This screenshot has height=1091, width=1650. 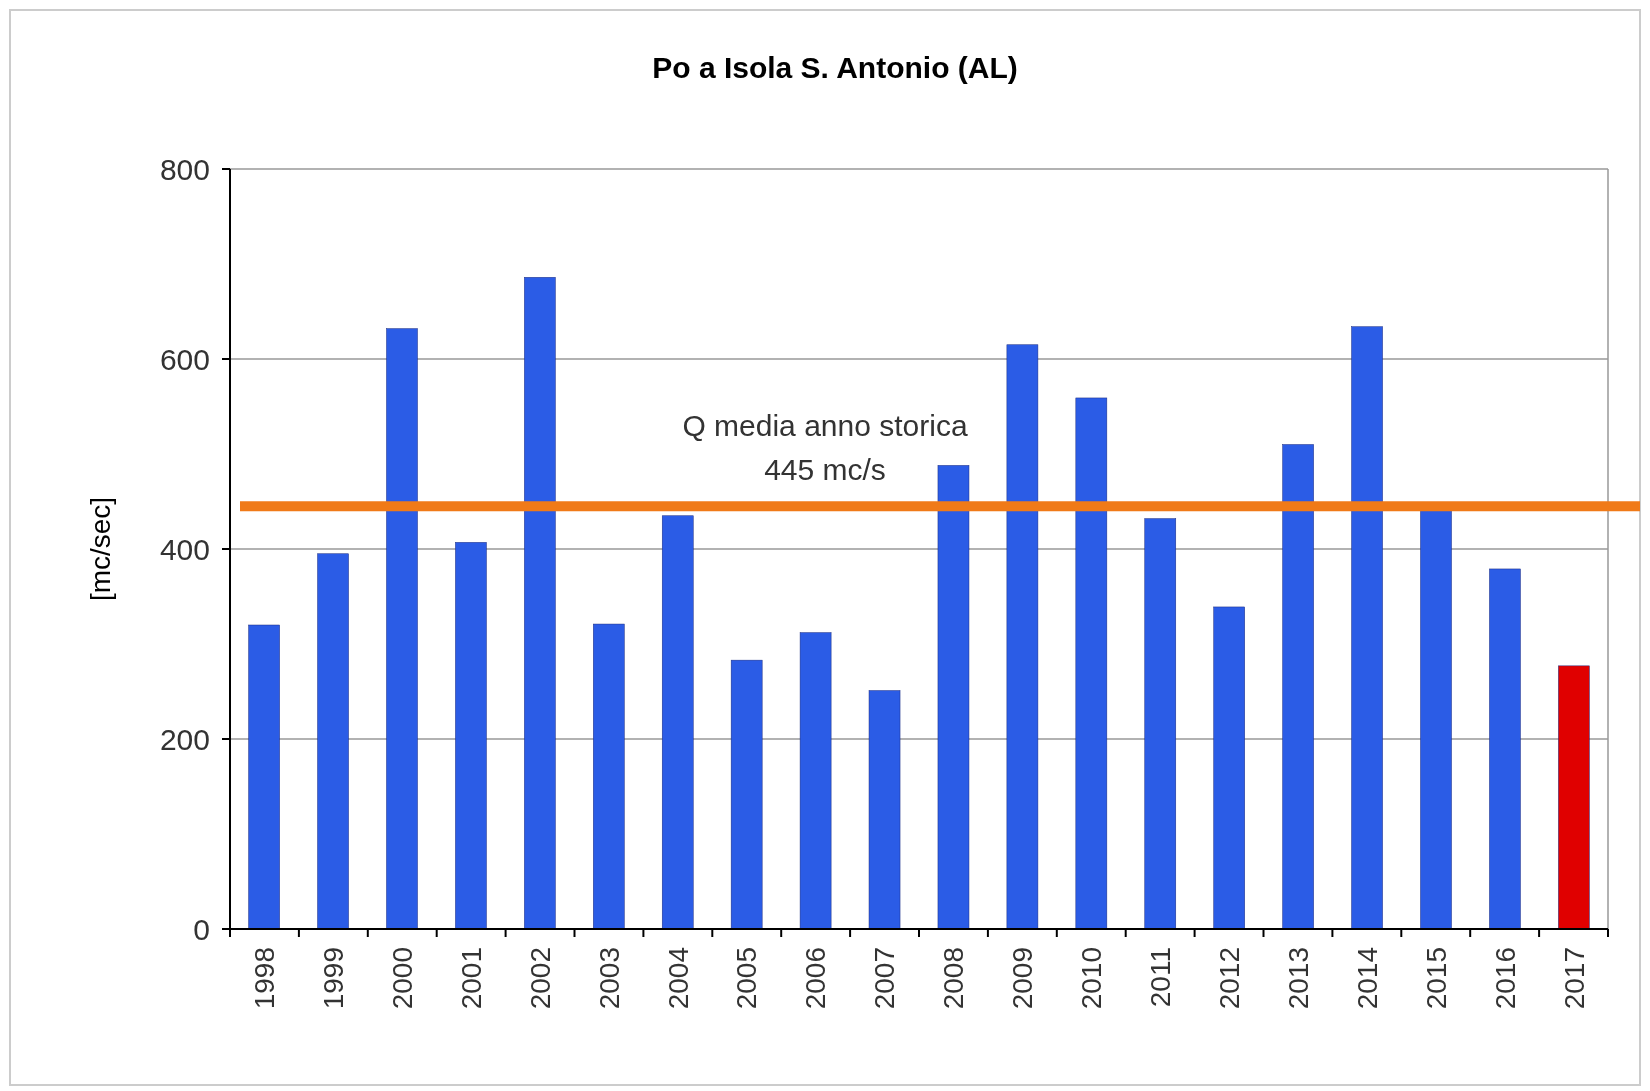 What do you see at coordinates (1023, 978) in the screenshot?
I see `x-tick-label: 2009` at bounding box center [1023, 978].